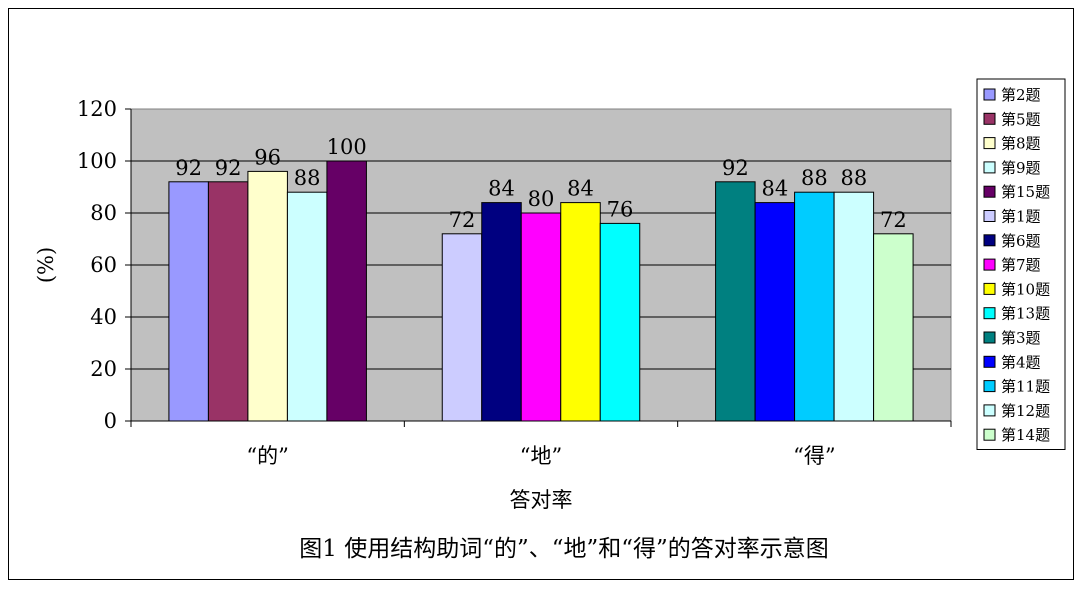 This screenshot has height=589, width=1084. Describe the element at coordinates (347, 147) in the screenshot. I see `data-label: 100` at that location.